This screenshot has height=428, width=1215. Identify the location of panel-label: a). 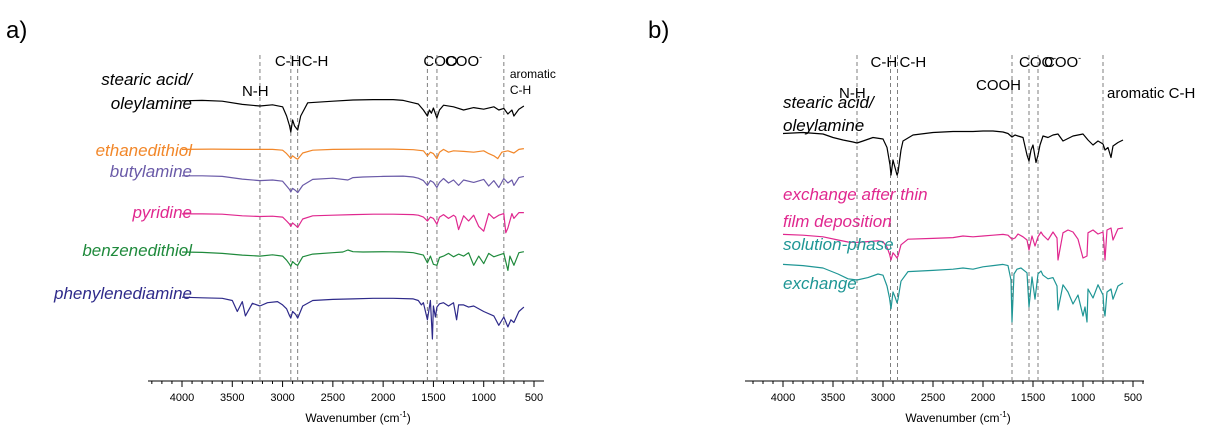
(16, 30).